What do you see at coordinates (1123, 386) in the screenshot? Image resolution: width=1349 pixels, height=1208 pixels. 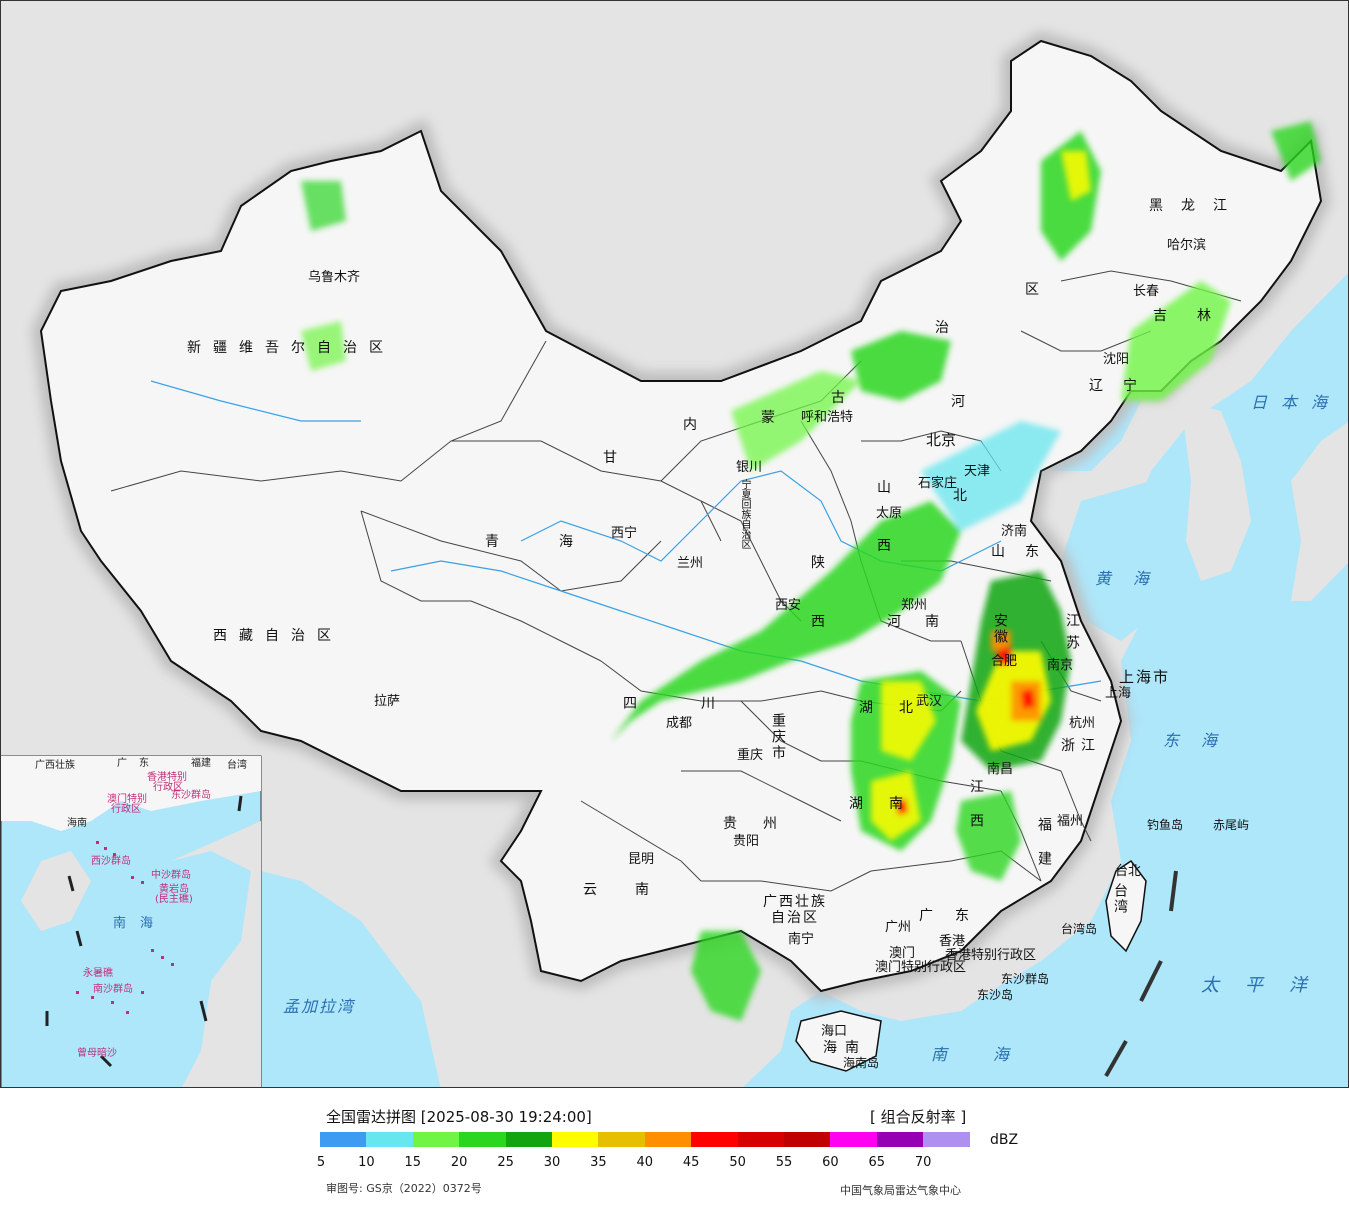 I see `prov-liaoning: 辽宁` at bounding box center [1123, 386].